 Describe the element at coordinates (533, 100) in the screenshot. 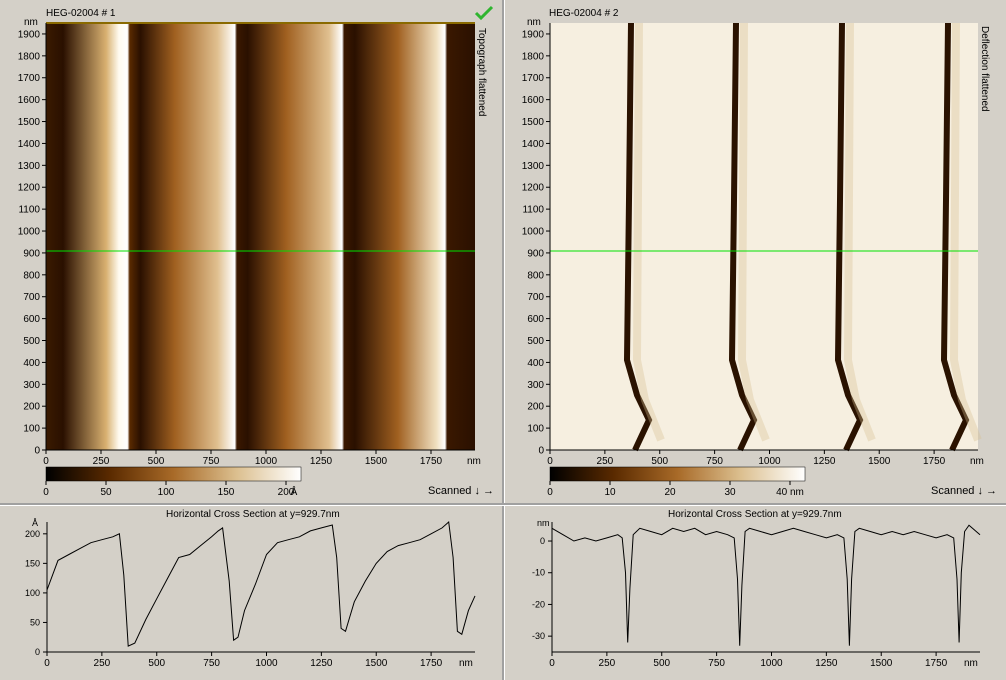

I see `deflection-y-tick-label: 1600` at that location.